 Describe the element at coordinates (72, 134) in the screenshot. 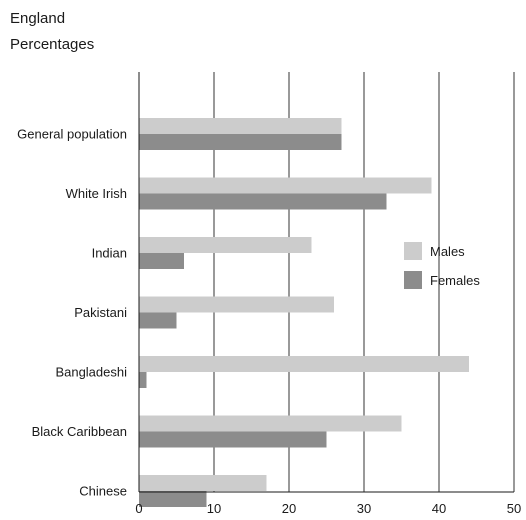

I see `category-label-general-population: General population` at that location.